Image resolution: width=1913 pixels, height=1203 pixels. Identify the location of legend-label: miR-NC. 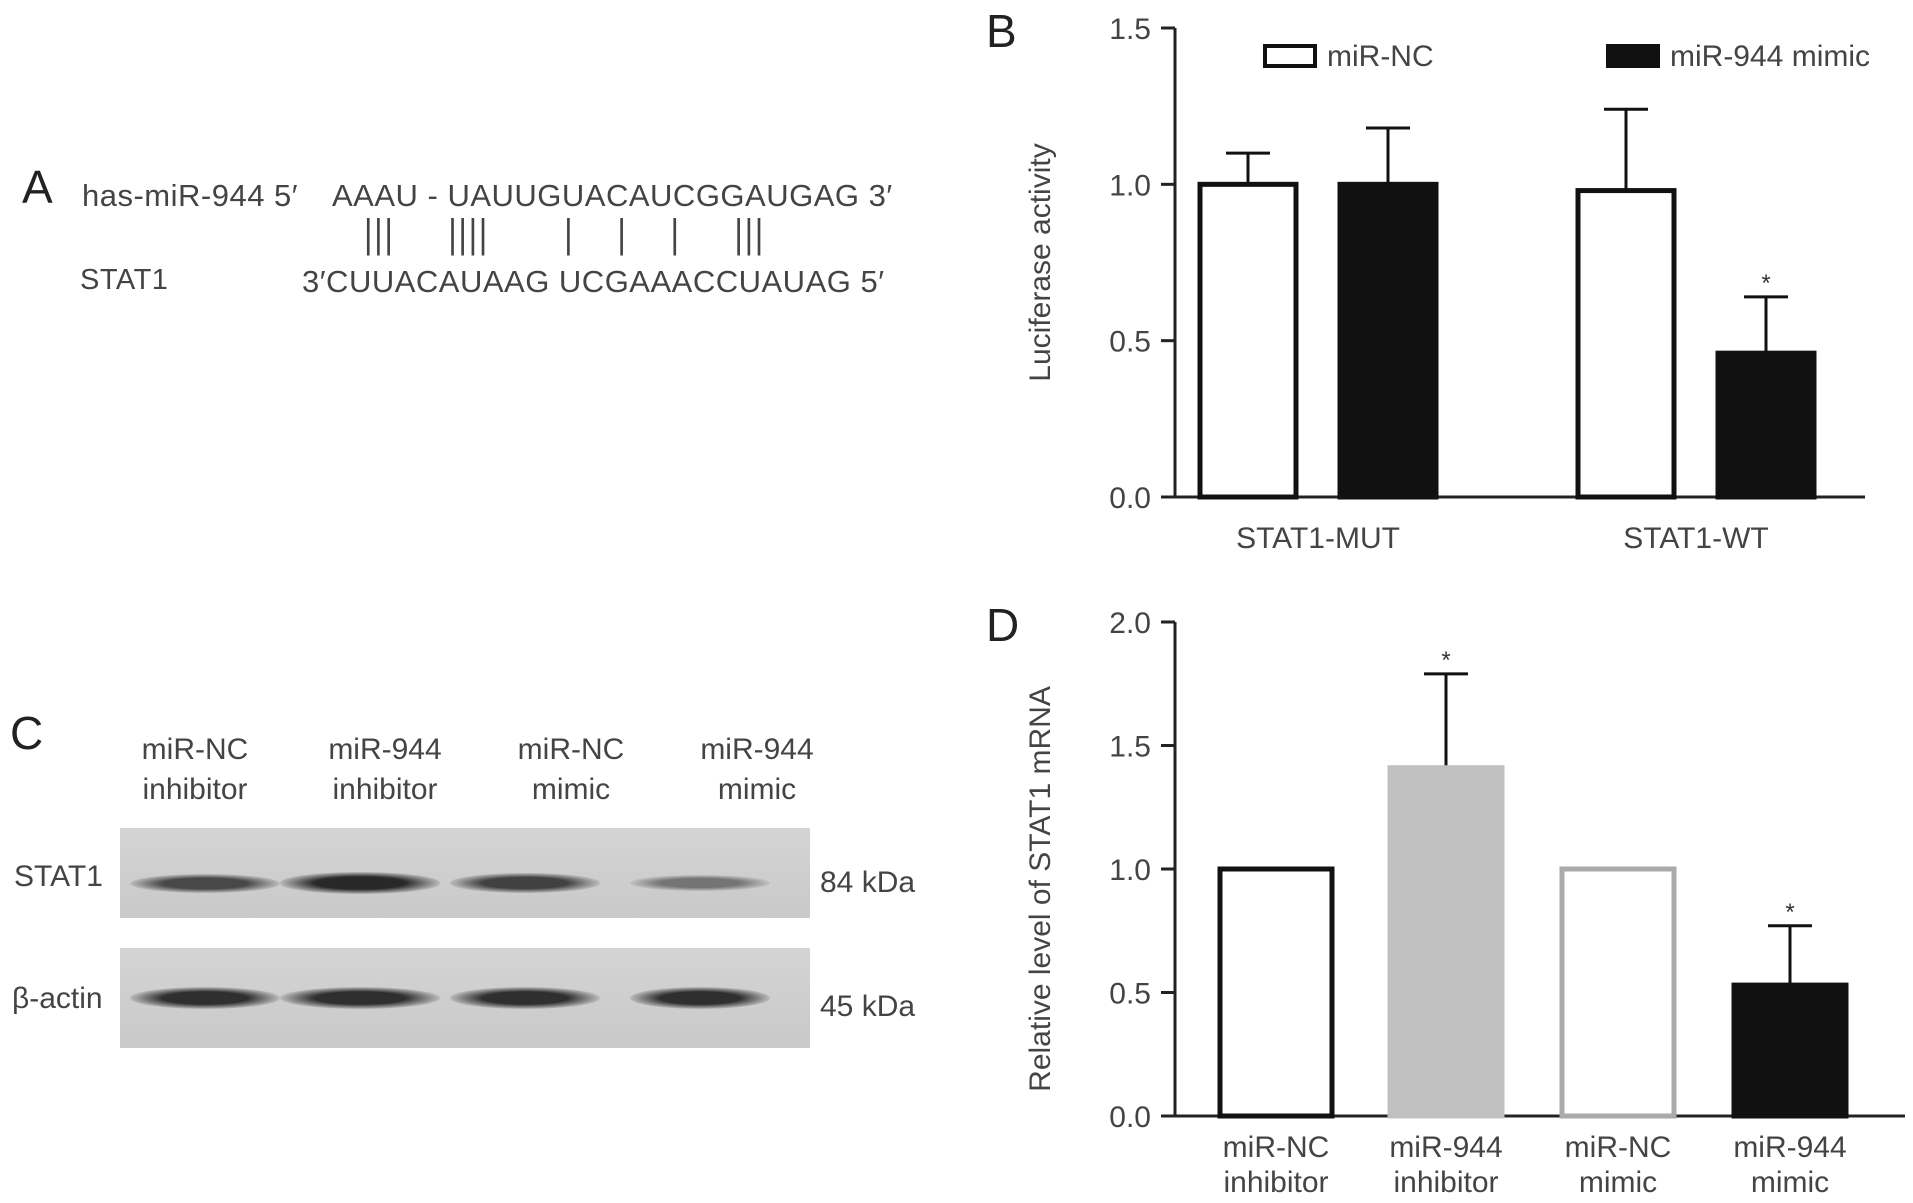
(1380, 56).